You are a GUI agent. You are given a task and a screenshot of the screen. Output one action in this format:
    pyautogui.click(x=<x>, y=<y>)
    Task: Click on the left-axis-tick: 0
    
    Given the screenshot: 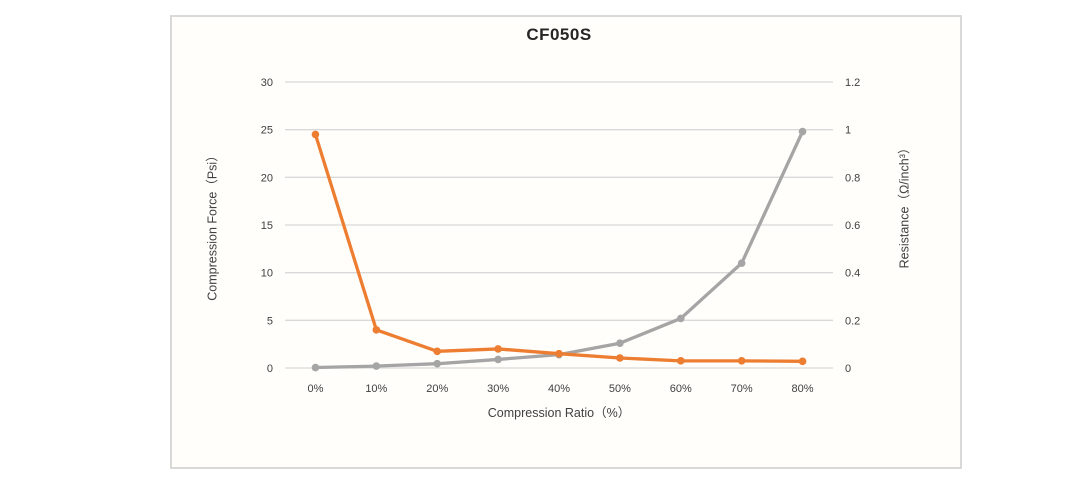 What is the action you would take?
    pyautogui.click(x=270, y=369)
    